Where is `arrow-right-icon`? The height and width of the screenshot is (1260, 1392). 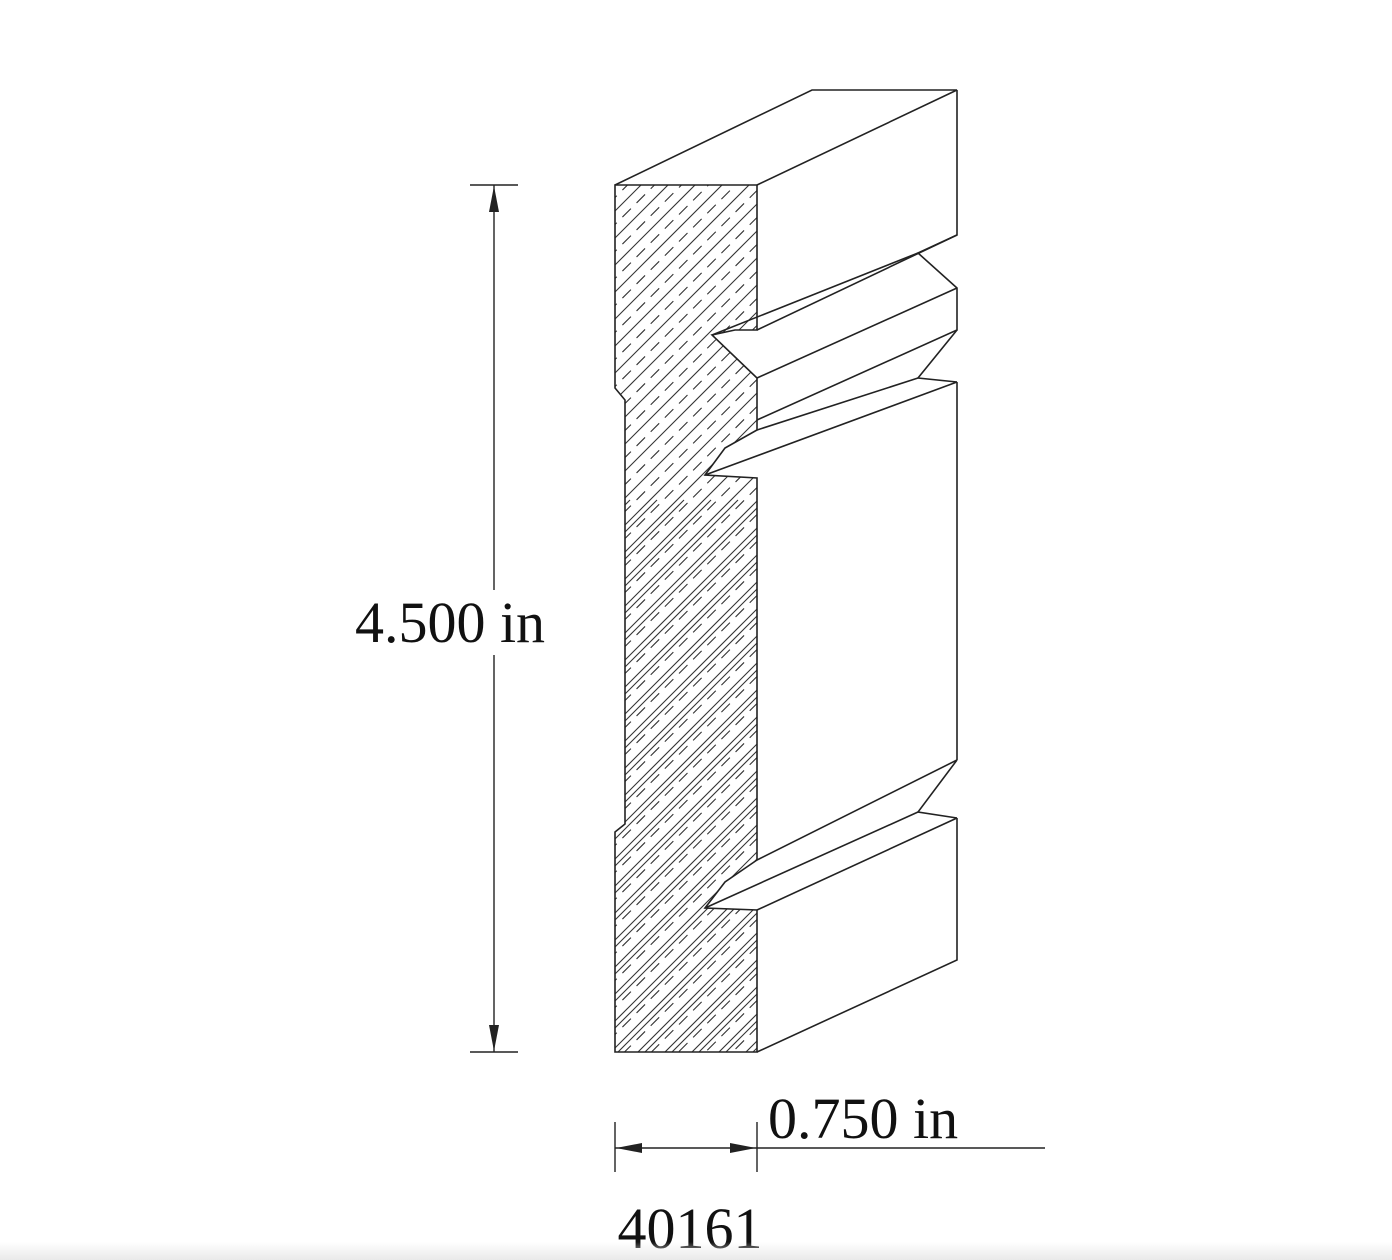
arrow-right-icon is located at coordinates (743, 1148).